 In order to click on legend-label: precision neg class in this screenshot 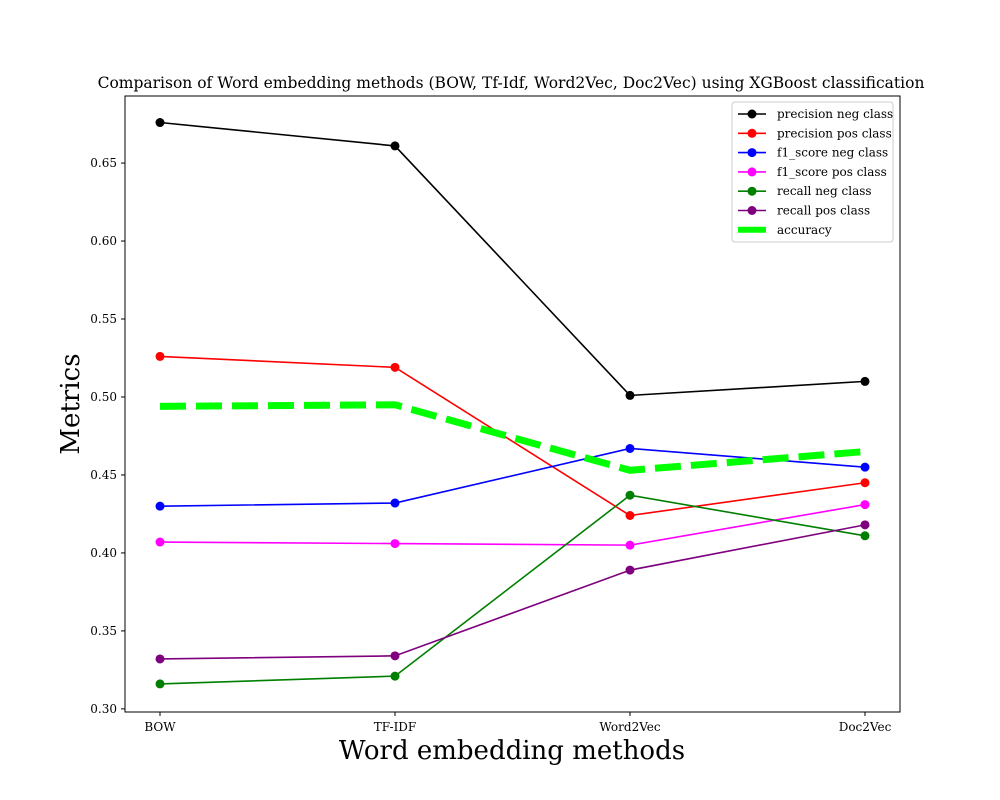, I will do `click(835, 114)`.